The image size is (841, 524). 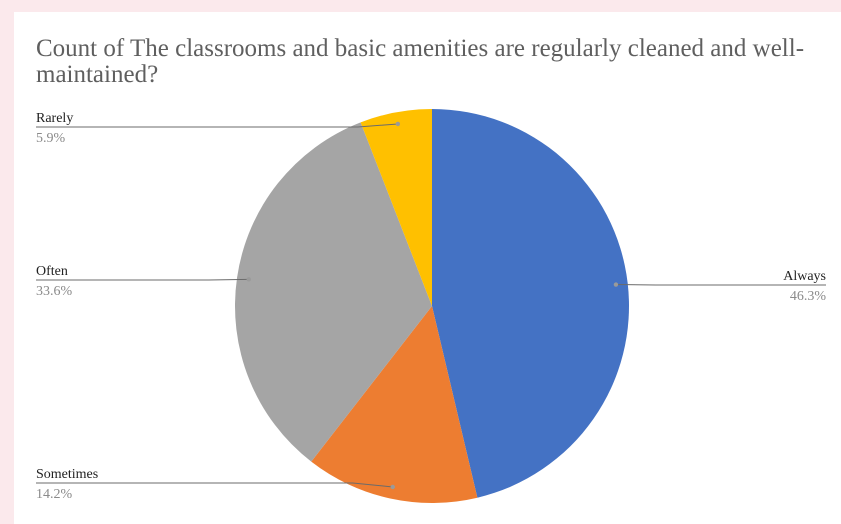 I want to click on callout-dot-sometimes, so click(x=392, y=487).